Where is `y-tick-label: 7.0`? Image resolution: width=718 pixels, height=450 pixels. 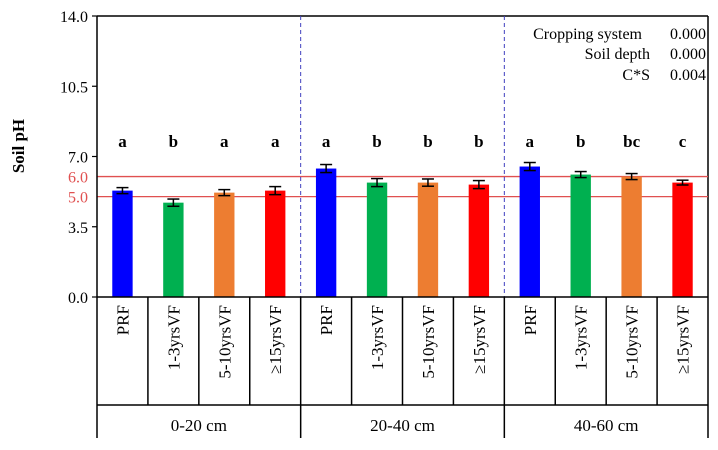 y-tick-label: 7.0 is located at coordinates (78, 158).